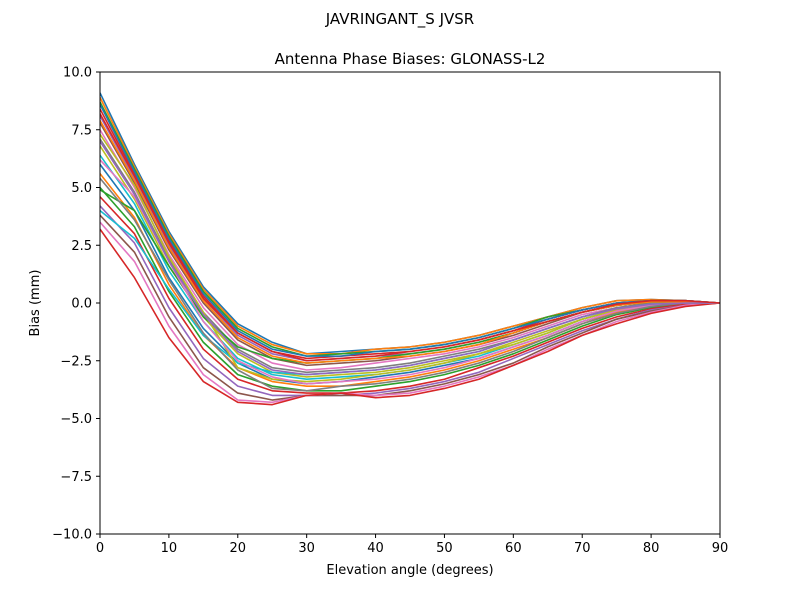  What do you see at coordinates (72, 535) in the screenshot?
I see `y-tick-label: −10.0` at bounding box center [72, 535].